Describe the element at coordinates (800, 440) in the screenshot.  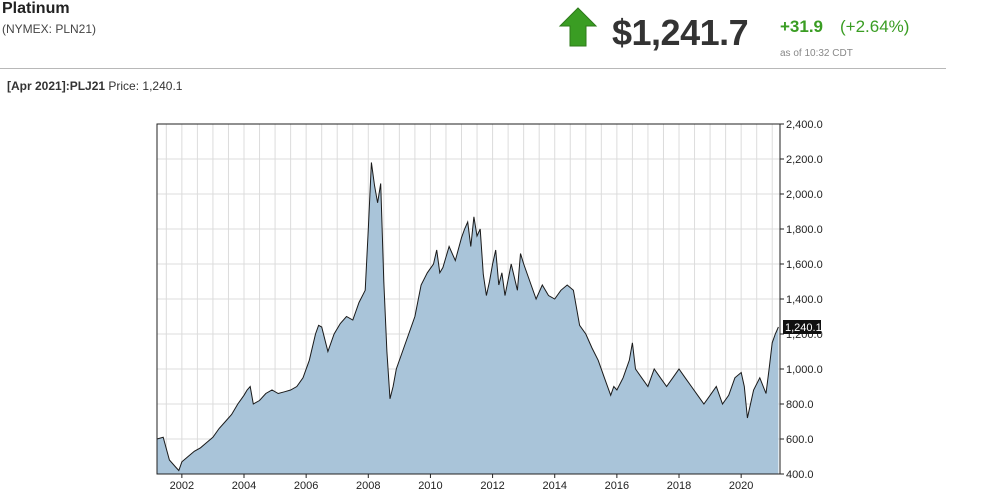
I see `y-tick-label: 600.0` at that location.